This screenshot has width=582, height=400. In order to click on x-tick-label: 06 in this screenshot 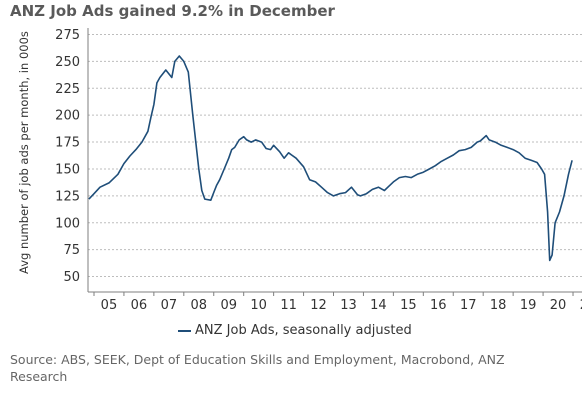, I will do `click(139, 305)`.